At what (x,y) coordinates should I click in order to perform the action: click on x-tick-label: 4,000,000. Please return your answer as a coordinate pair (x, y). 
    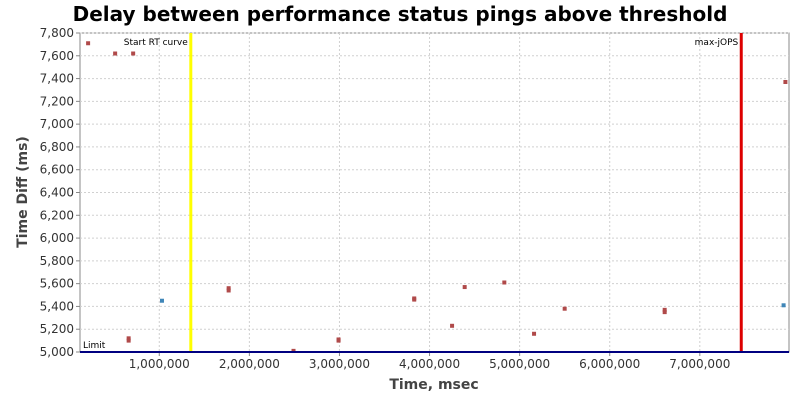
    Looking at the image, I should click on (429, 364).